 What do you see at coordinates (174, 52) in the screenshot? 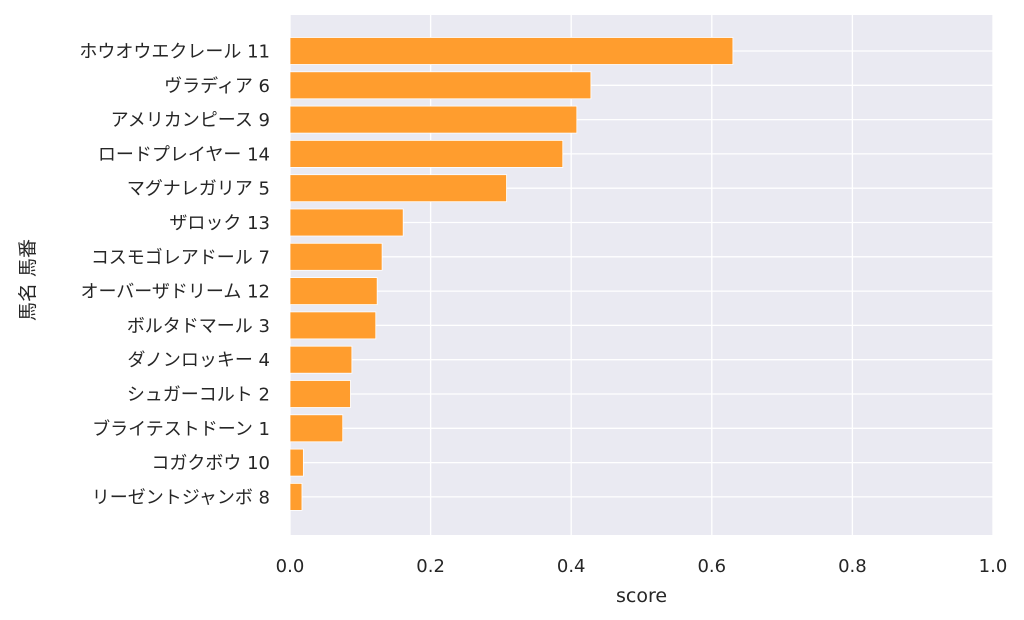
I see `y-tick-label: ホウオウエクレール 11` at bounding box center [174, 52].